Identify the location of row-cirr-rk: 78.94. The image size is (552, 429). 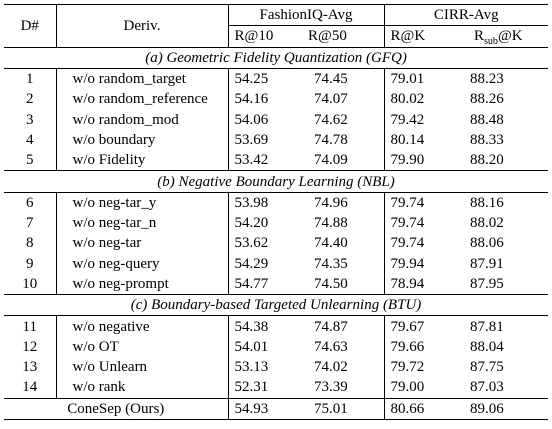
(424, 284).